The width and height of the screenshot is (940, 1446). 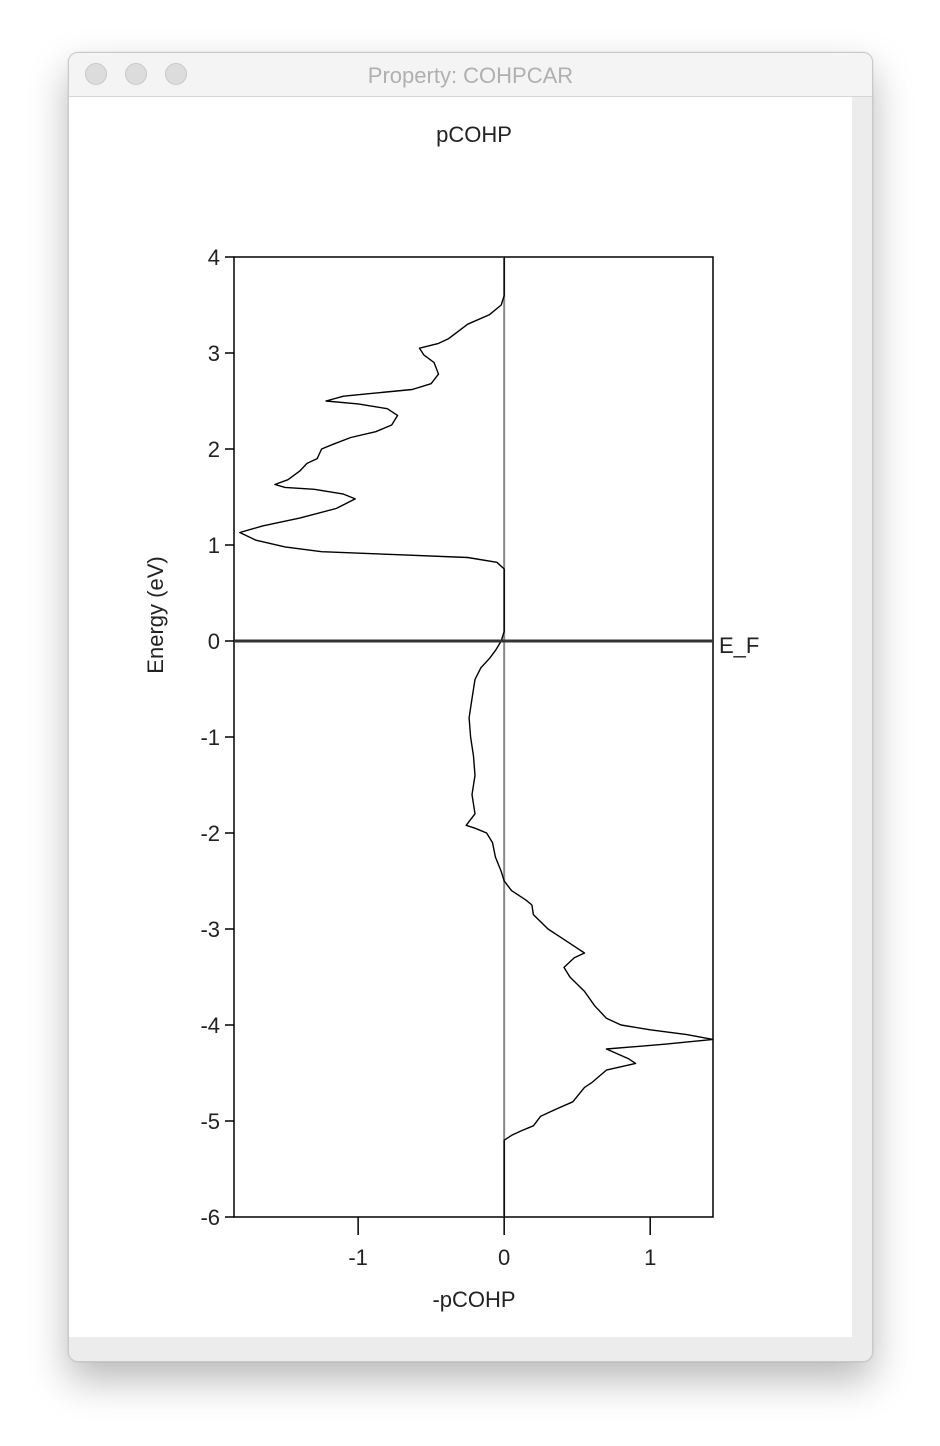 What do you see at coordinates (210, 833) in the screenshot?
I see `y-tick-label: -2` at bounding box center [210, 833].